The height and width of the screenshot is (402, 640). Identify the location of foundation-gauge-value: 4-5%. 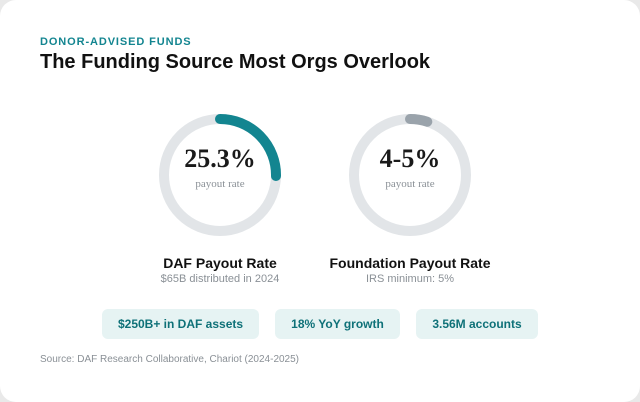
(410, 158).